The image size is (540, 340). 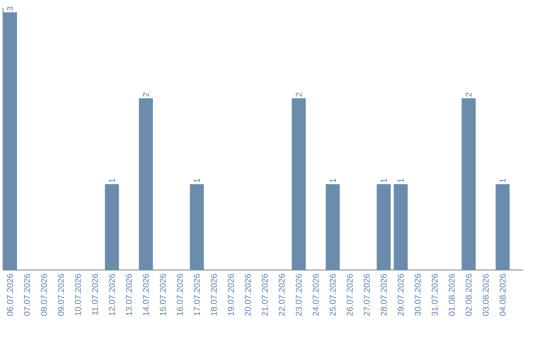 I want to click on x-tick-label: 11.07.2026, so click(x=95, y=294).